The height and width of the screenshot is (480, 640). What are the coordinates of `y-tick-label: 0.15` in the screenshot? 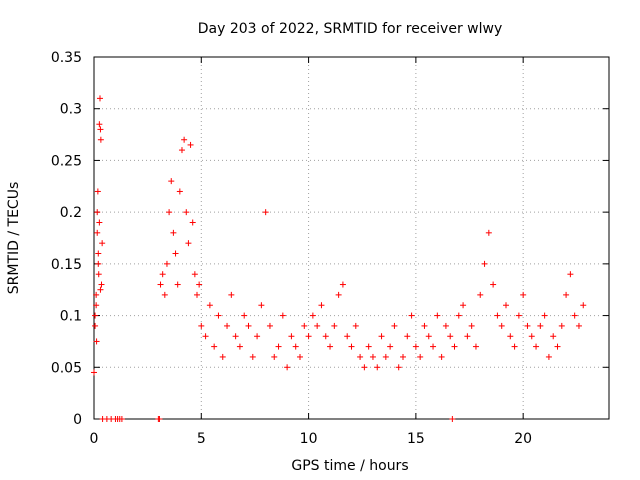 It's located at (66, 265).